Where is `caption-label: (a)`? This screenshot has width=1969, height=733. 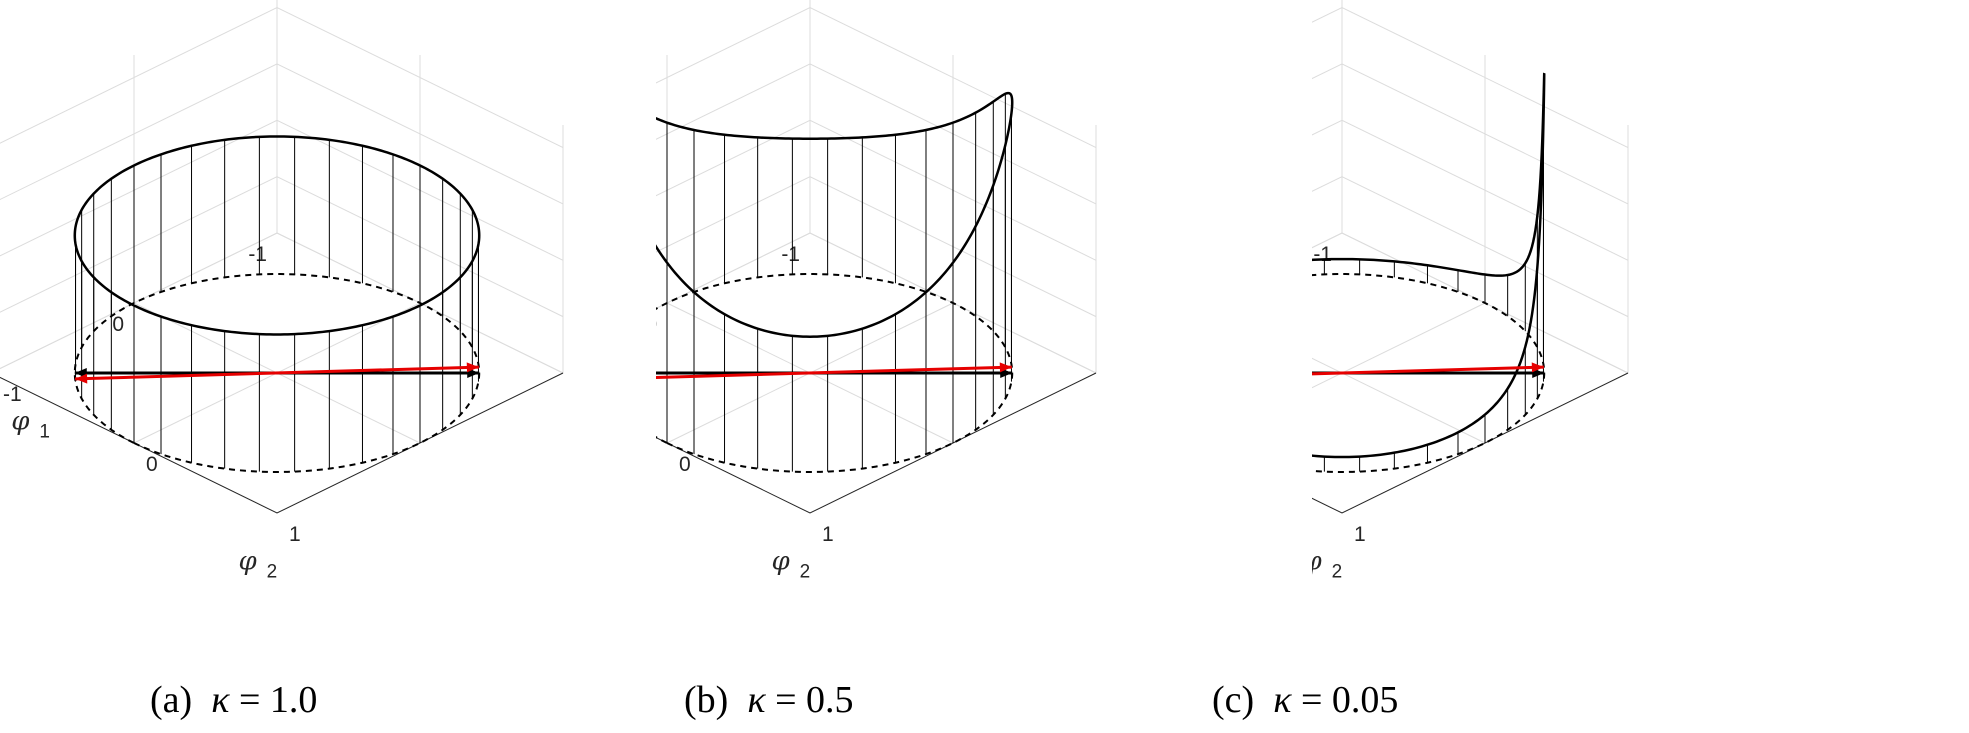 caption-label: (a) is located at coordinates (171, 700).